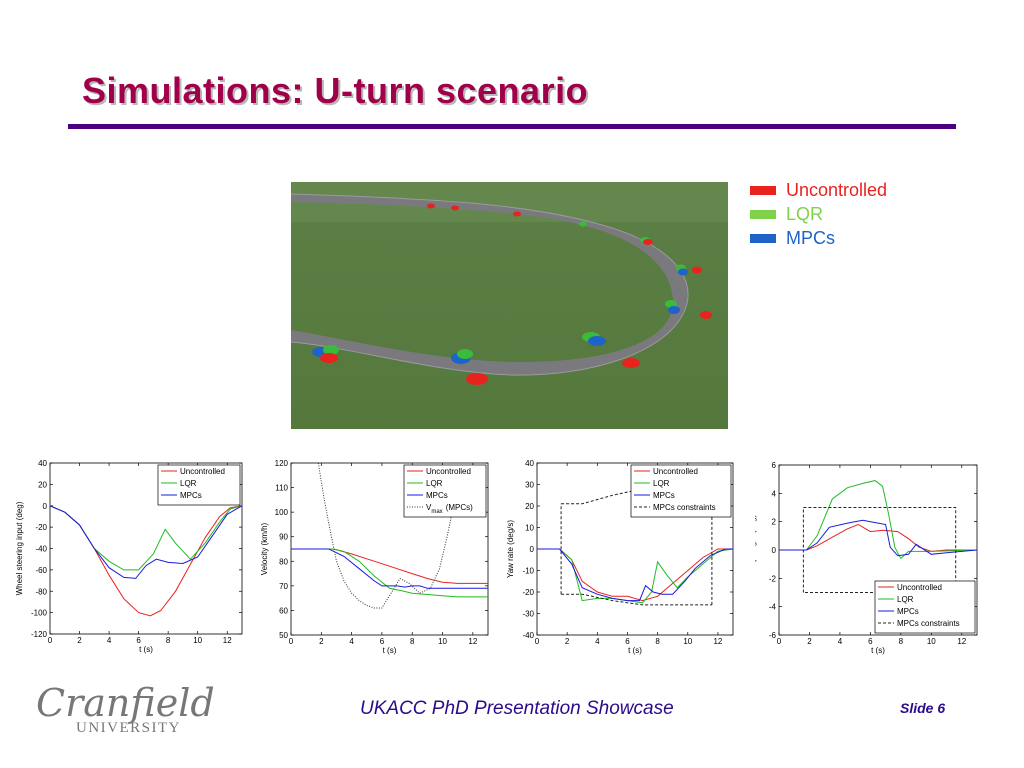 Image resolution: width=1024 pixels, height=768 pixels. I want to click on simulation-scene-image, so click(509, 305).